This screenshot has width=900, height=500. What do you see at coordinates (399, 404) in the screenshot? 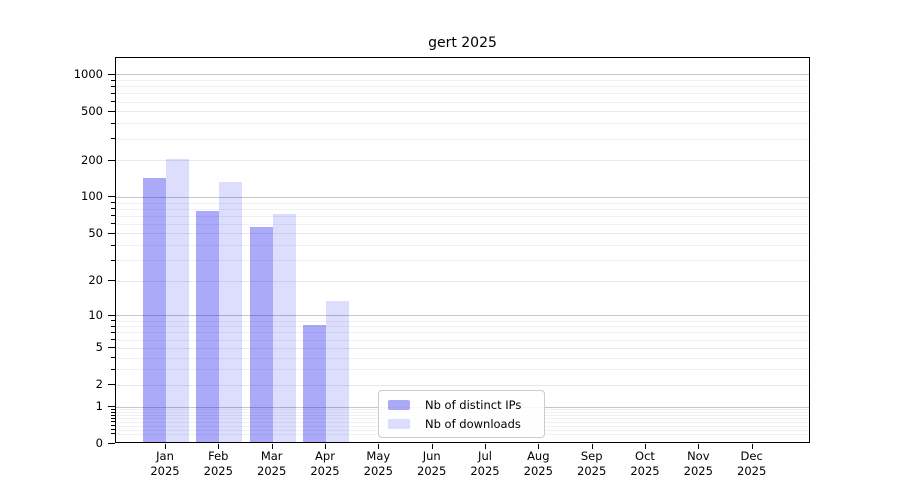
I see `legend-swatch-distinct-ips` at bounding box center [399, 404].